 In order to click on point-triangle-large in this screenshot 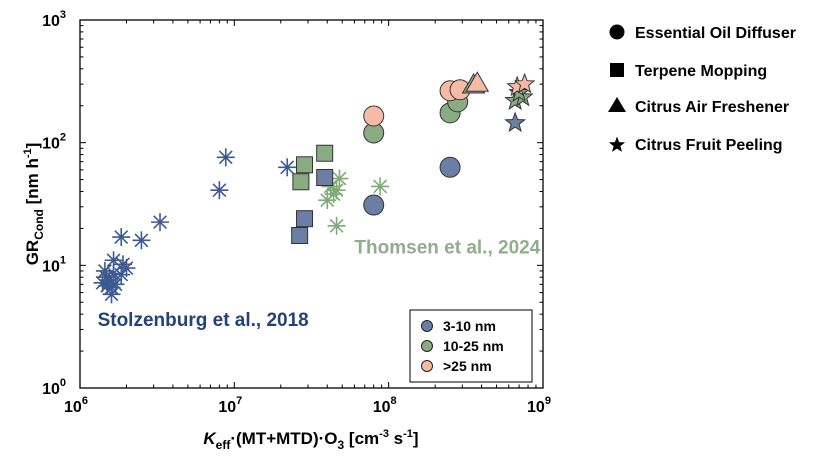, I will do `click(477, 81)`.